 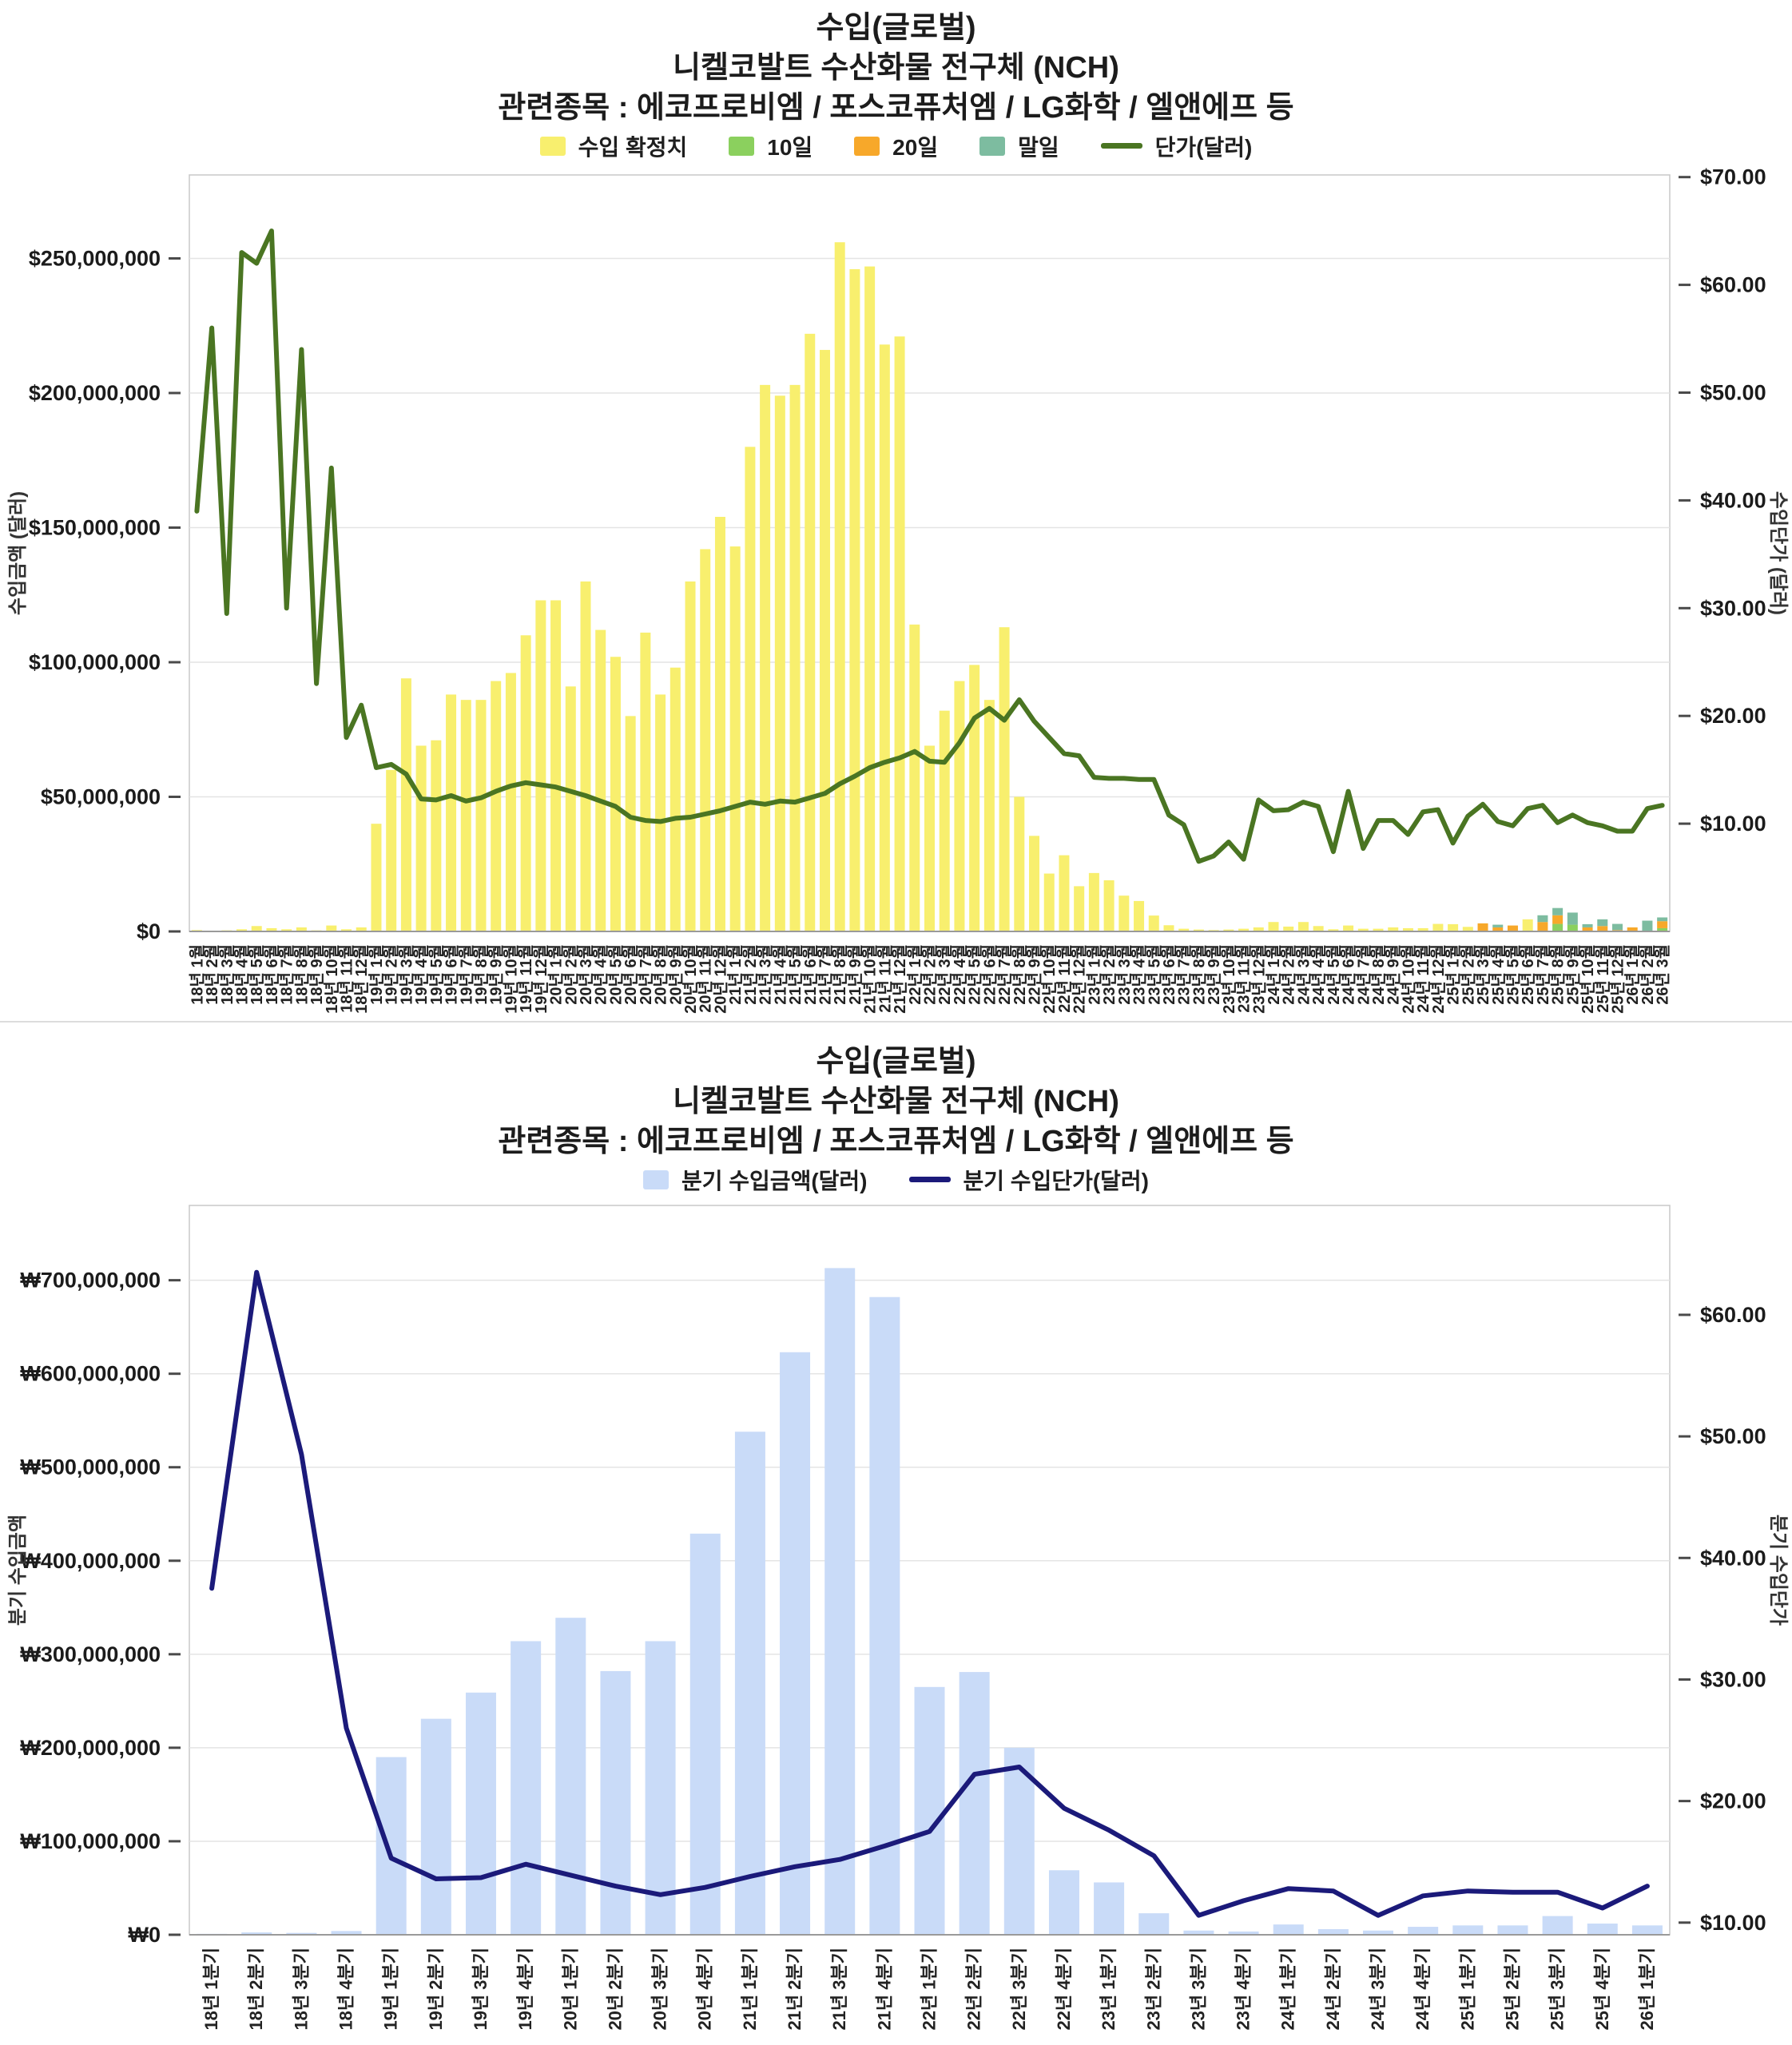 I want to click on left-tick-label: ₩400,000,000, so click(x=91, y=1561).